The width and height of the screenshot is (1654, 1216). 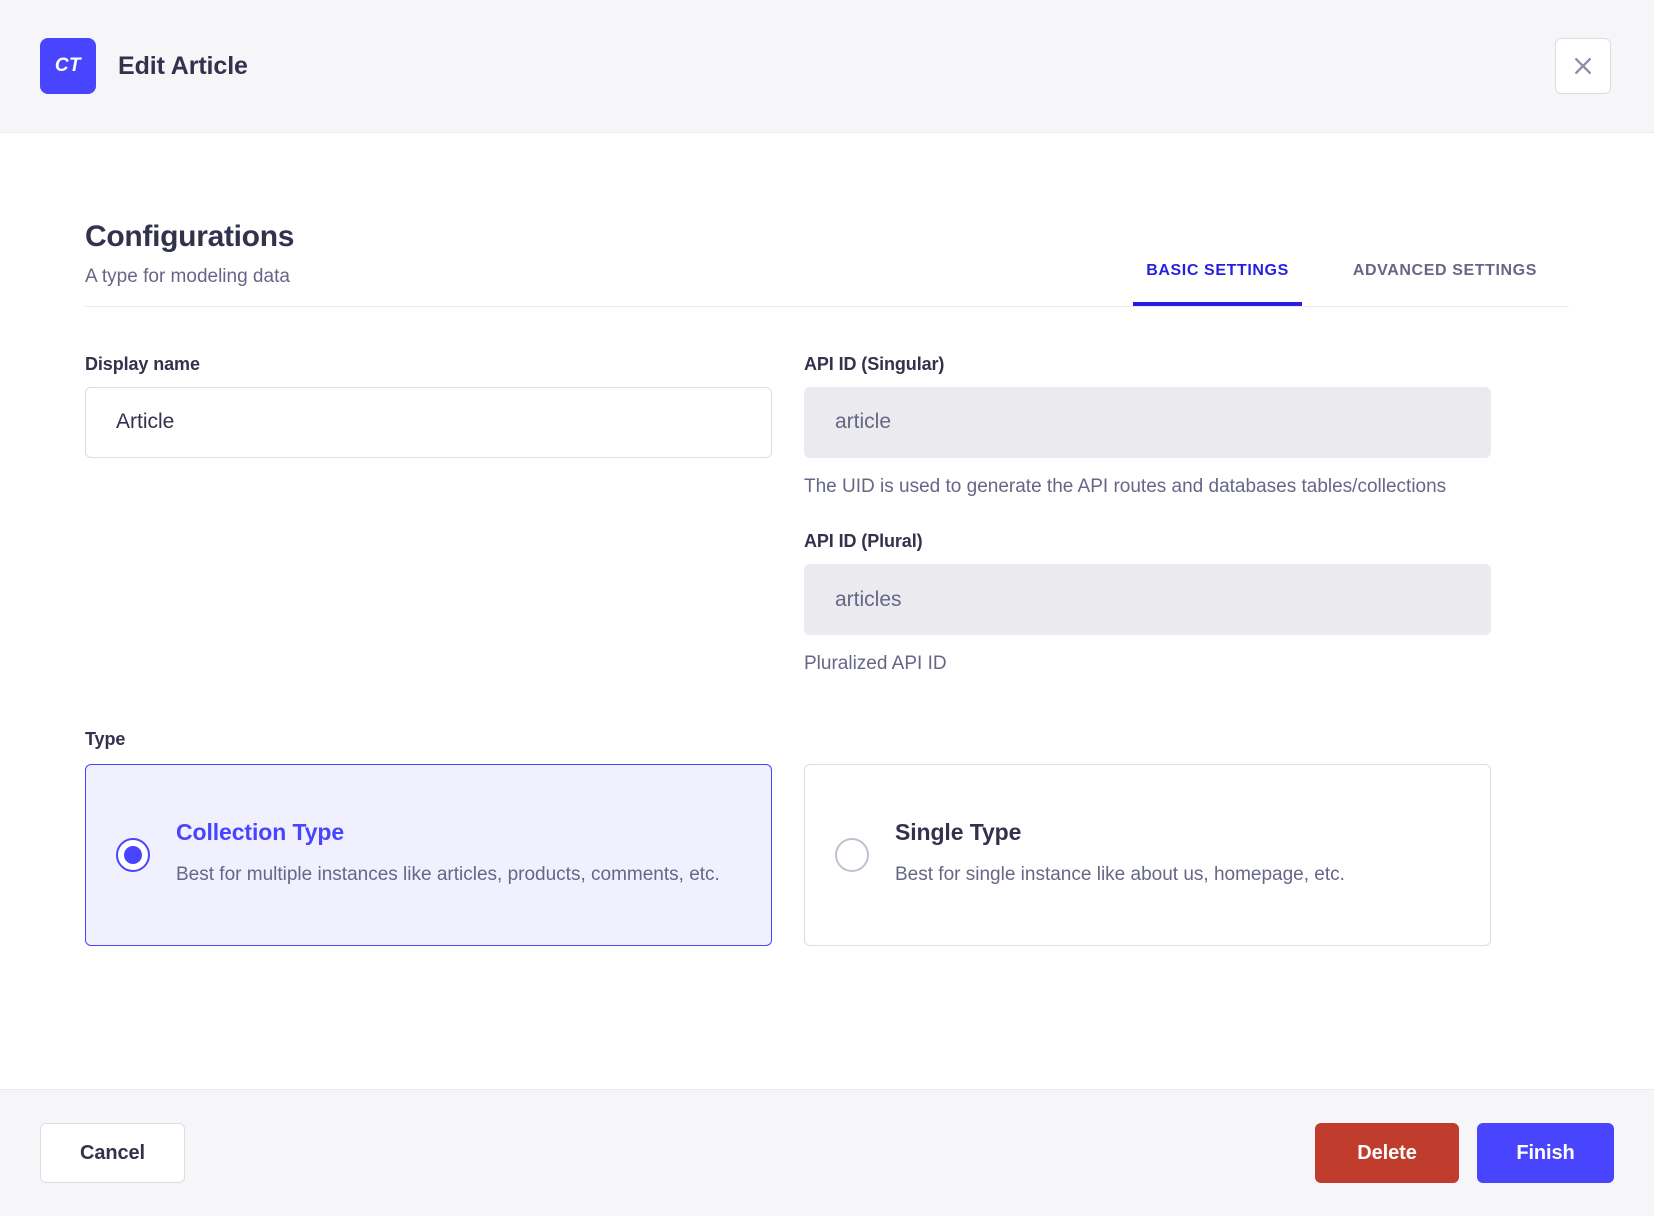 What do you see at coordinates (863, 541) in the screenshot?
I see `api-id-plural-label: API ID (Plural)` at bounding box center [863, 541].